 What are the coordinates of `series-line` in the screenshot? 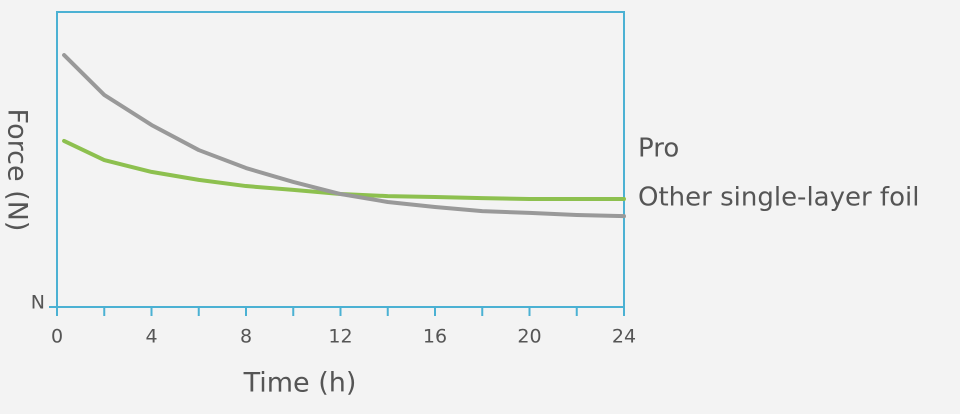 It's located at (344, 170).